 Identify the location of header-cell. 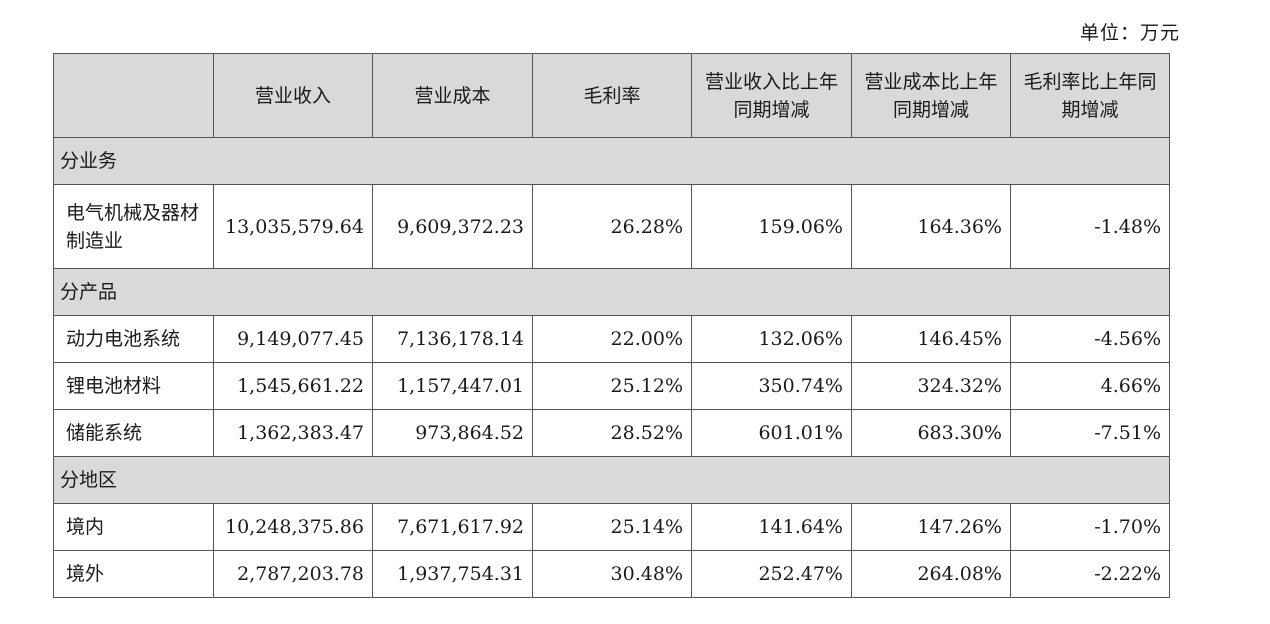
(133, 95).